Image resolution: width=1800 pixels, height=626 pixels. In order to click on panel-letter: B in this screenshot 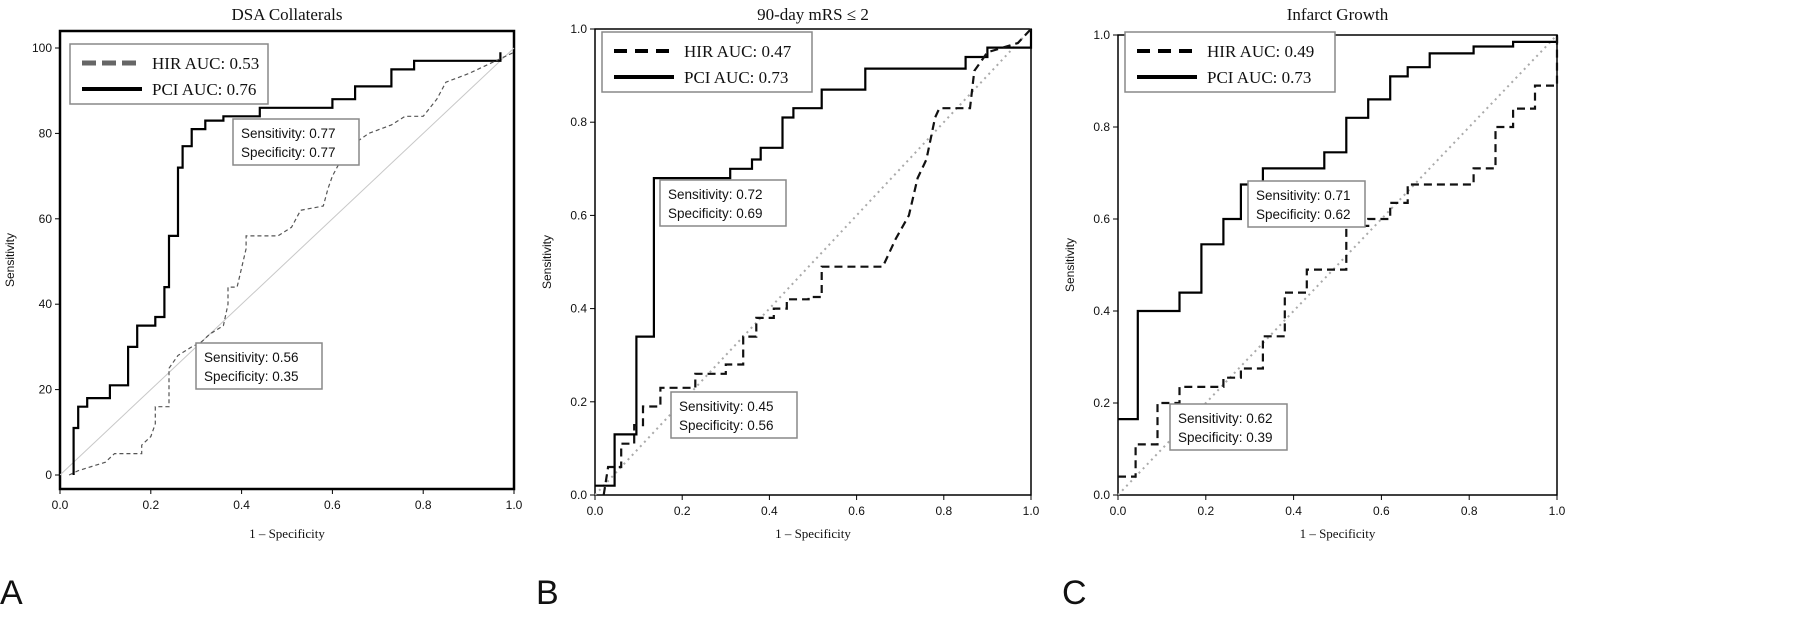, I will do `click(547, 593)`.